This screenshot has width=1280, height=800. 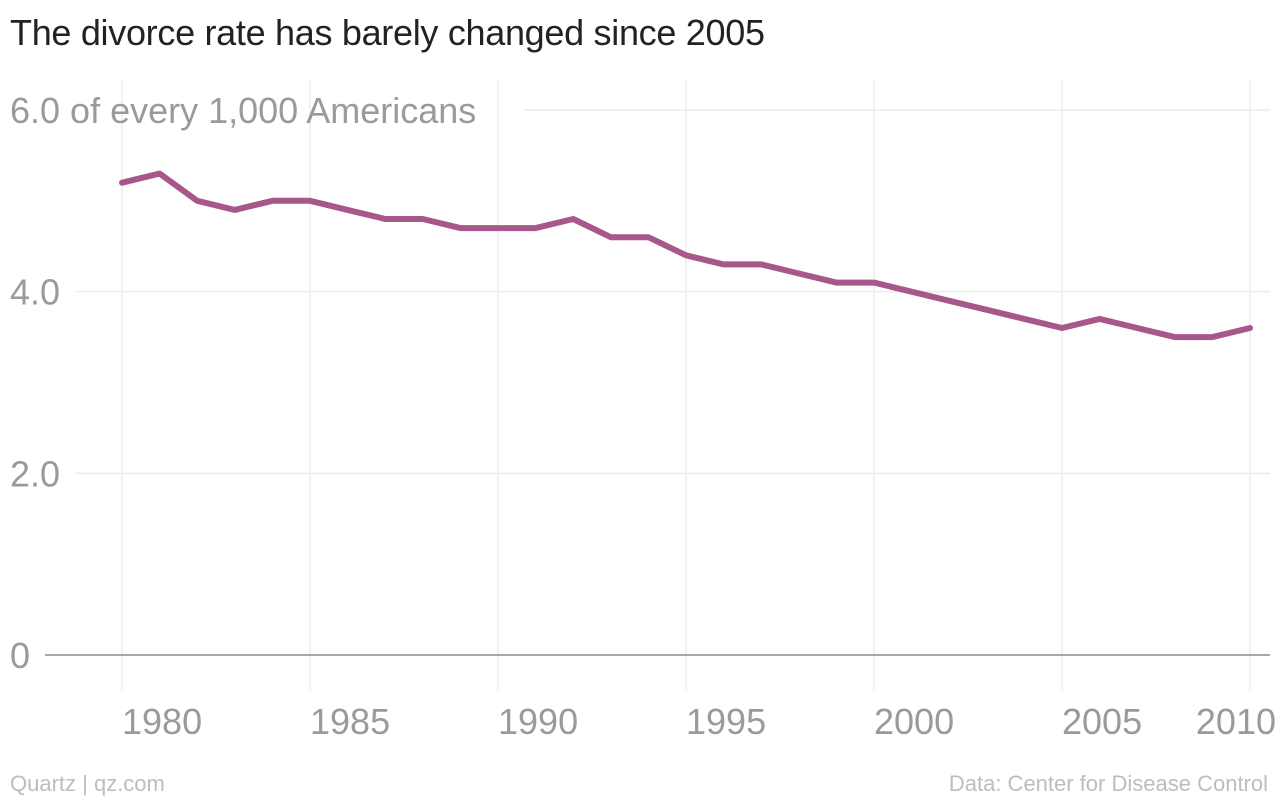 What do you see at coordinates (35, 292) in the screenshot?
I see `y-tick-label-4: 4.0` at bounding box center [35, 292].